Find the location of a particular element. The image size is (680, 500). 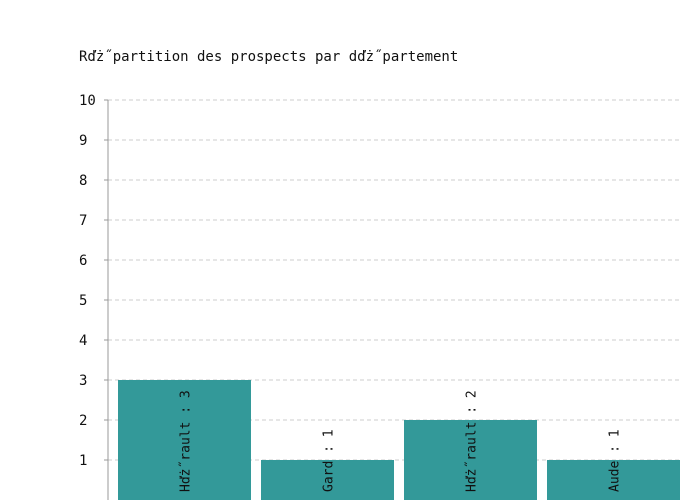

bar-label: Hďż˝rault : 3 is located at coordinates (186, 441).